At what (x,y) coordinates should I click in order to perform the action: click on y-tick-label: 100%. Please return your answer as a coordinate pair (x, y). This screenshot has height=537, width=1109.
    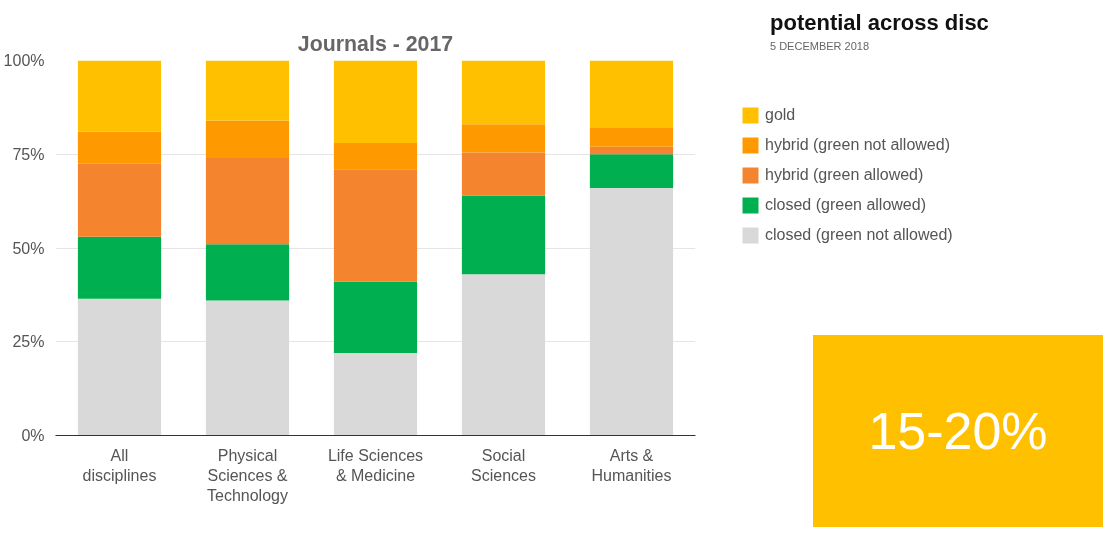
    Looking at the image, I should click on (24, 60).